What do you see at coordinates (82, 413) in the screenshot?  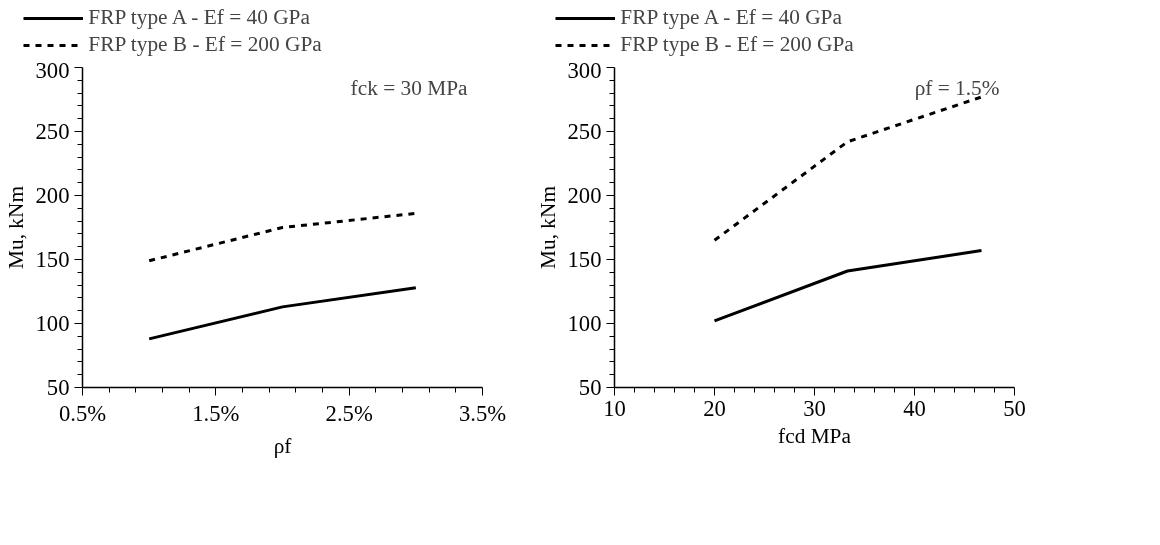 I see `x-tick-label: 0.5%` at bounding box center [82, 413].